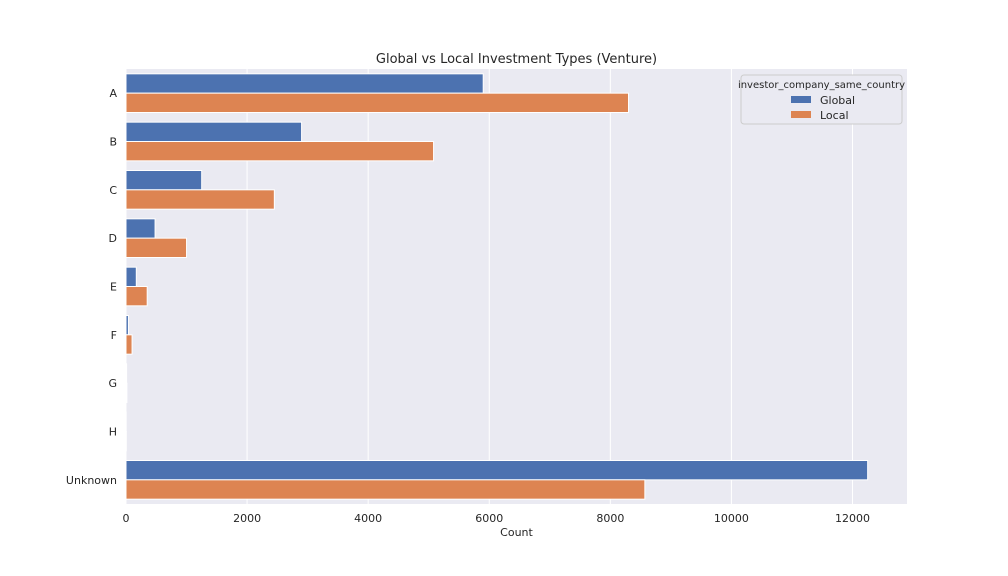 The width and height of the screenshot is (1008, 576). Describe the element at coordinates (852, 518) in the screenshot. I see `x-tick-label: 12000` at that location.